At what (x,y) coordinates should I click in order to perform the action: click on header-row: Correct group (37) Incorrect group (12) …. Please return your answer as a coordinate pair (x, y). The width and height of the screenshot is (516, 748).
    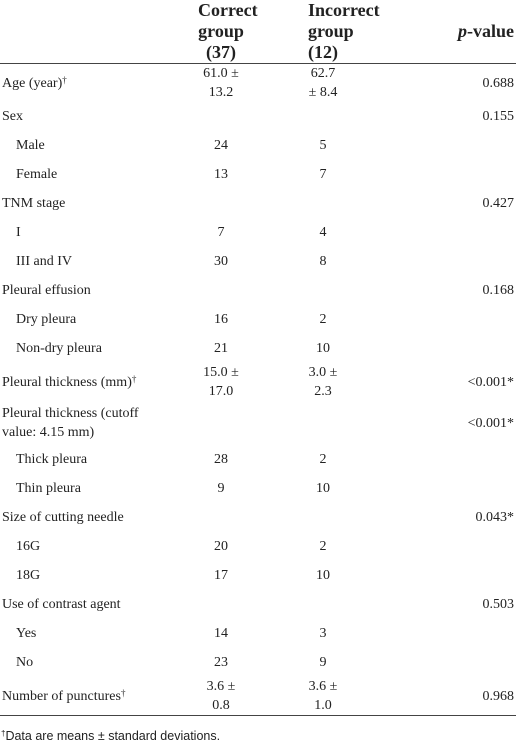
    Looking at the image, I should click on (258, 32).